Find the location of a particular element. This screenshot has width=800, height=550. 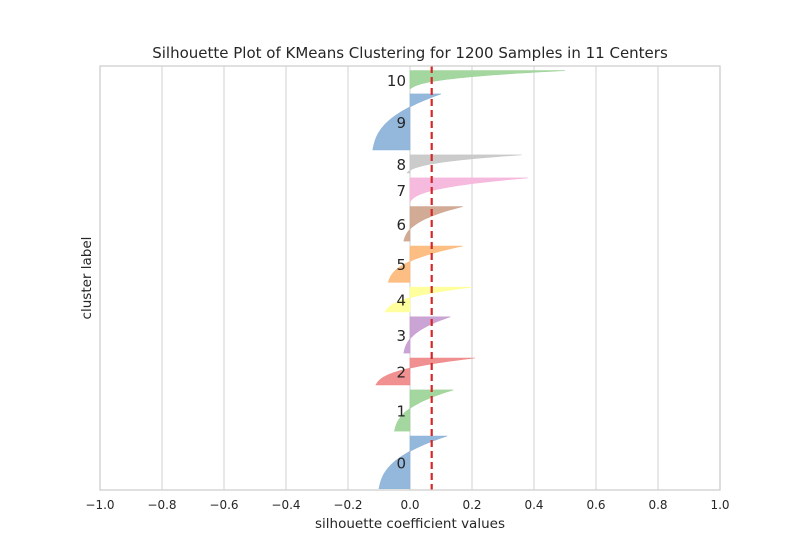

x-tick-labels: −1.0 −0.8 −0.6 −0.4 −0.2 0.0 0.2 0.4 0.6 0.8 1.0 is located at coordinates (407, 505).